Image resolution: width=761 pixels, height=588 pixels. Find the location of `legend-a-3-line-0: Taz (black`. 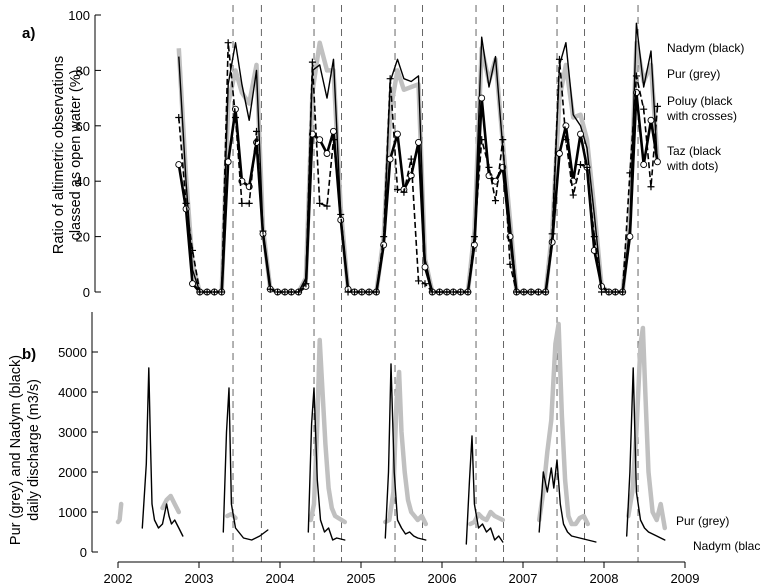

legend-a-3-line-0: Taz (black is located at coordinates (694, 151).